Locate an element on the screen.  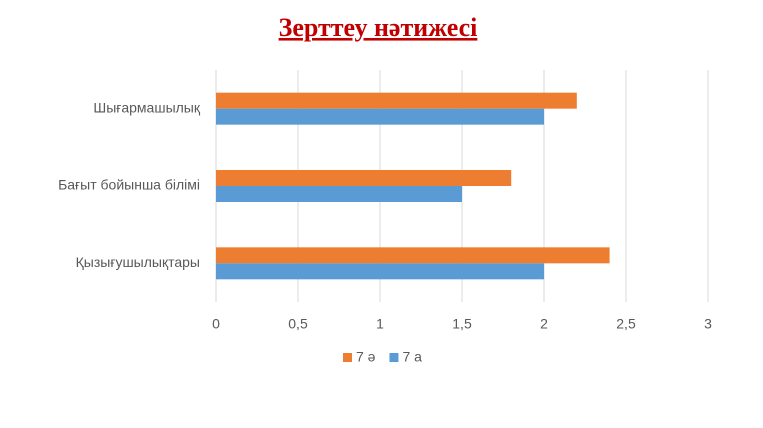
y-tick-label: Қызығушылықтары is located at coordinates (138, 262).